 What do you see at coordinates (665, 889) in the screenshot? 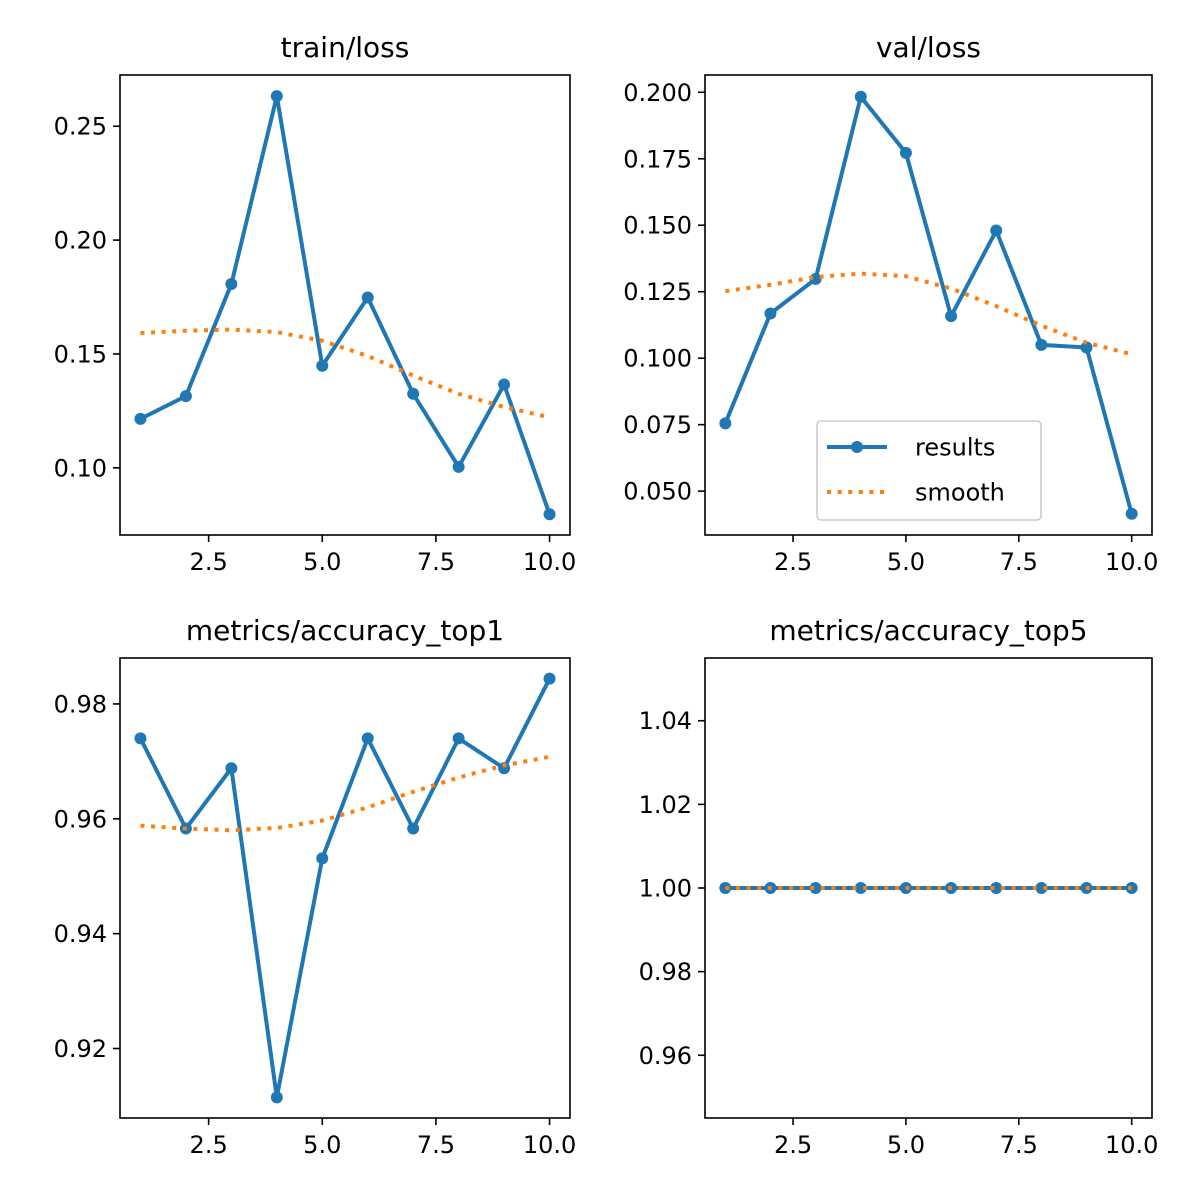
I see `y-tick-label: 1.00` at bounding box center [665, 889].